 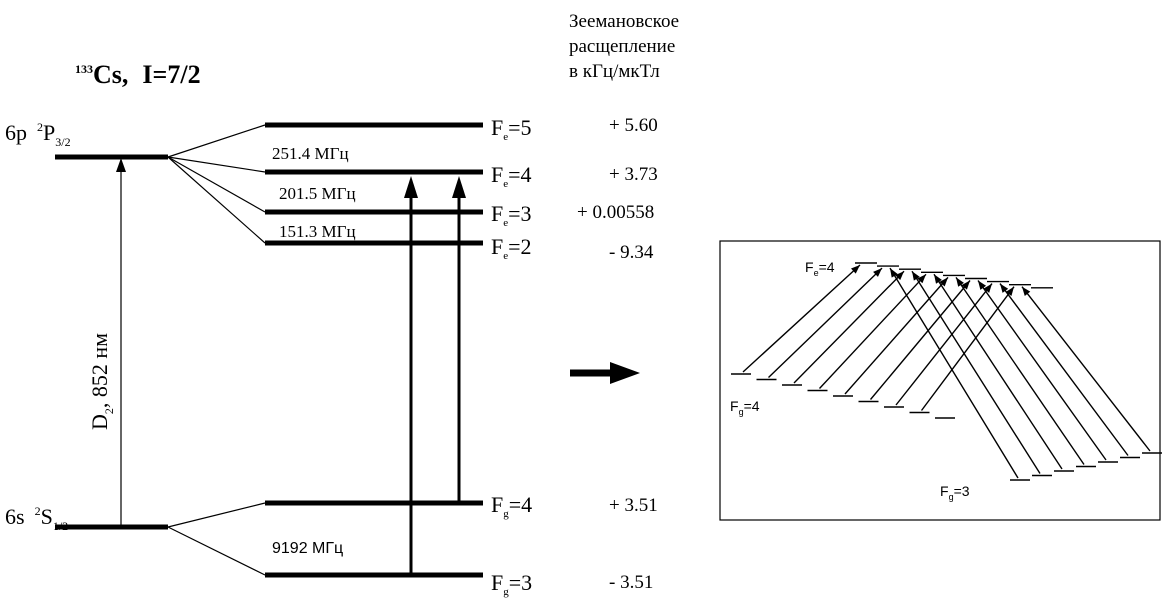 What do you see at coordinates (955, 492) in the screenshot?
I see `inset-label-fg3: Fg=3` at bounding box center [955, 492].